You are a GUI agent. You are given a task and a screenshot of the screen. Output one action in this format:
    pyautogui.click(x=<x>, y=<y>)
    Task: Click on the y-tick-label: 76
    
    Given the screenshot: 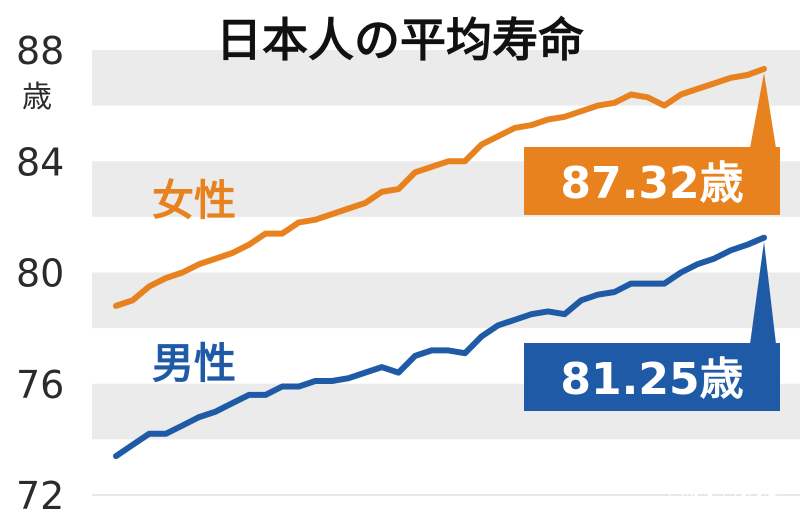 What is the action you would take?
    pyautogui.click(x=40, y=385)
    